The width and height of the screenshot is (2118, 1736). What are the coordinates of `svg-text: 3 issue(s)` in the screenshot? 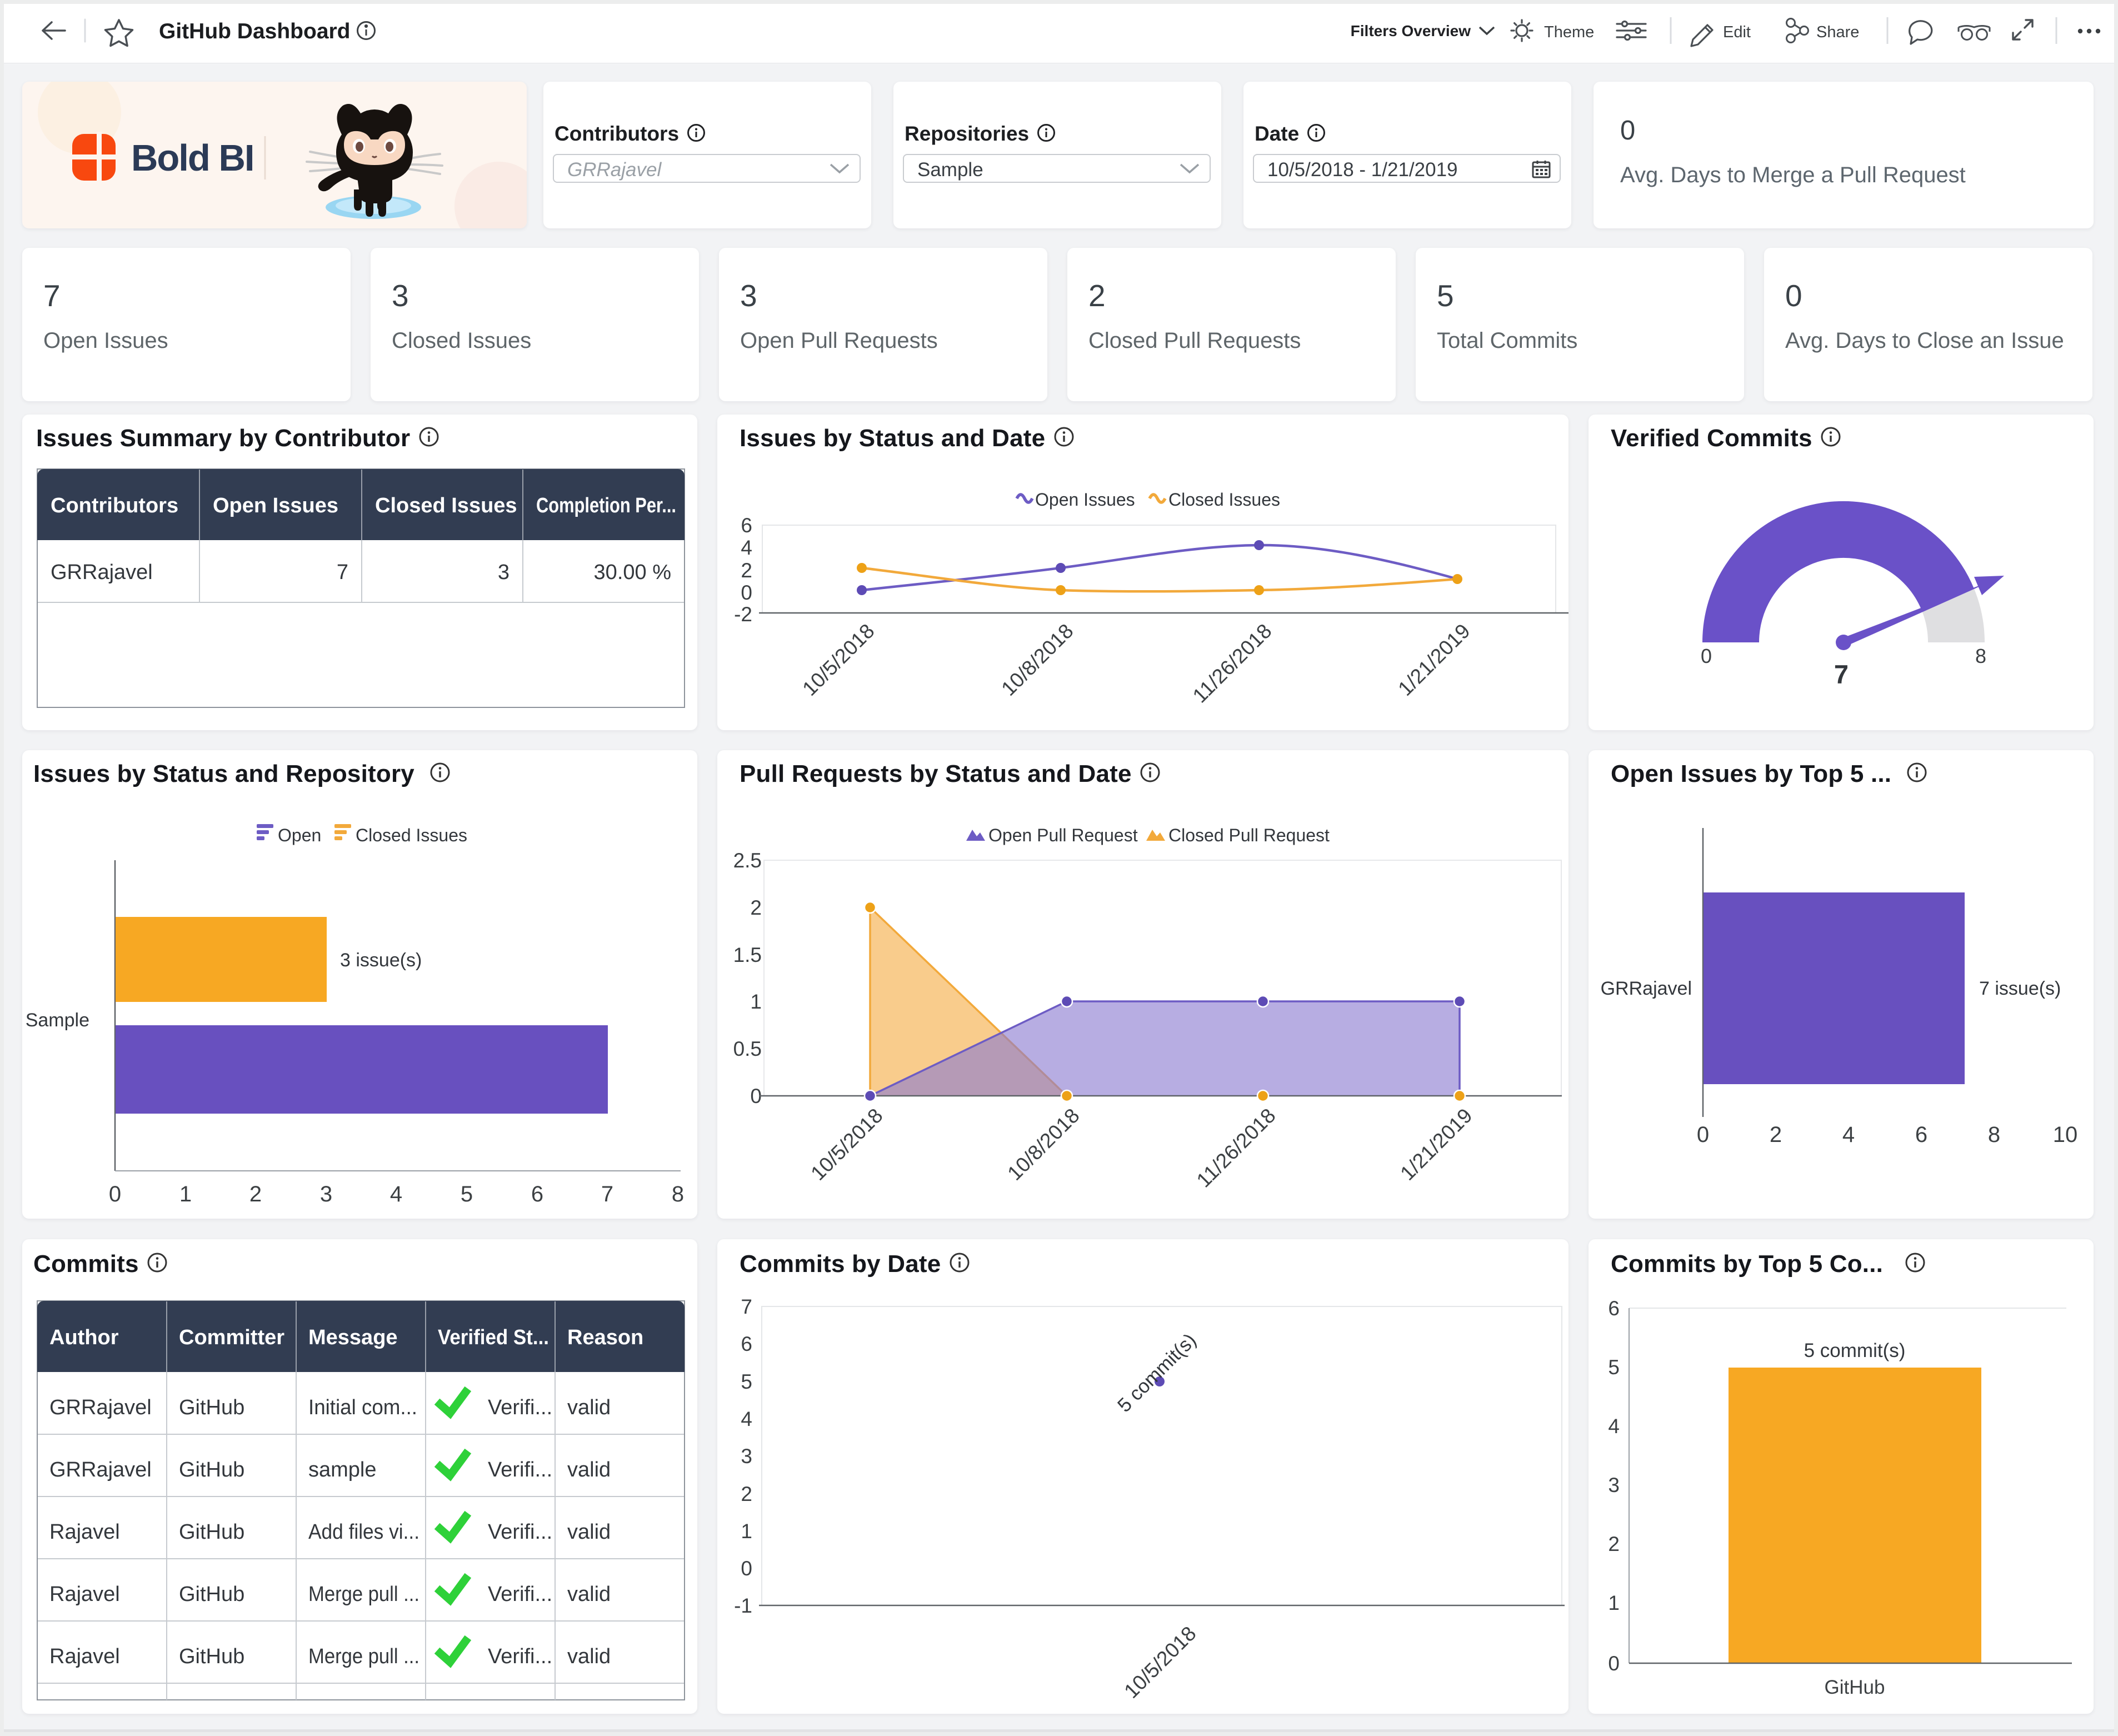 It's located at (381, 960).